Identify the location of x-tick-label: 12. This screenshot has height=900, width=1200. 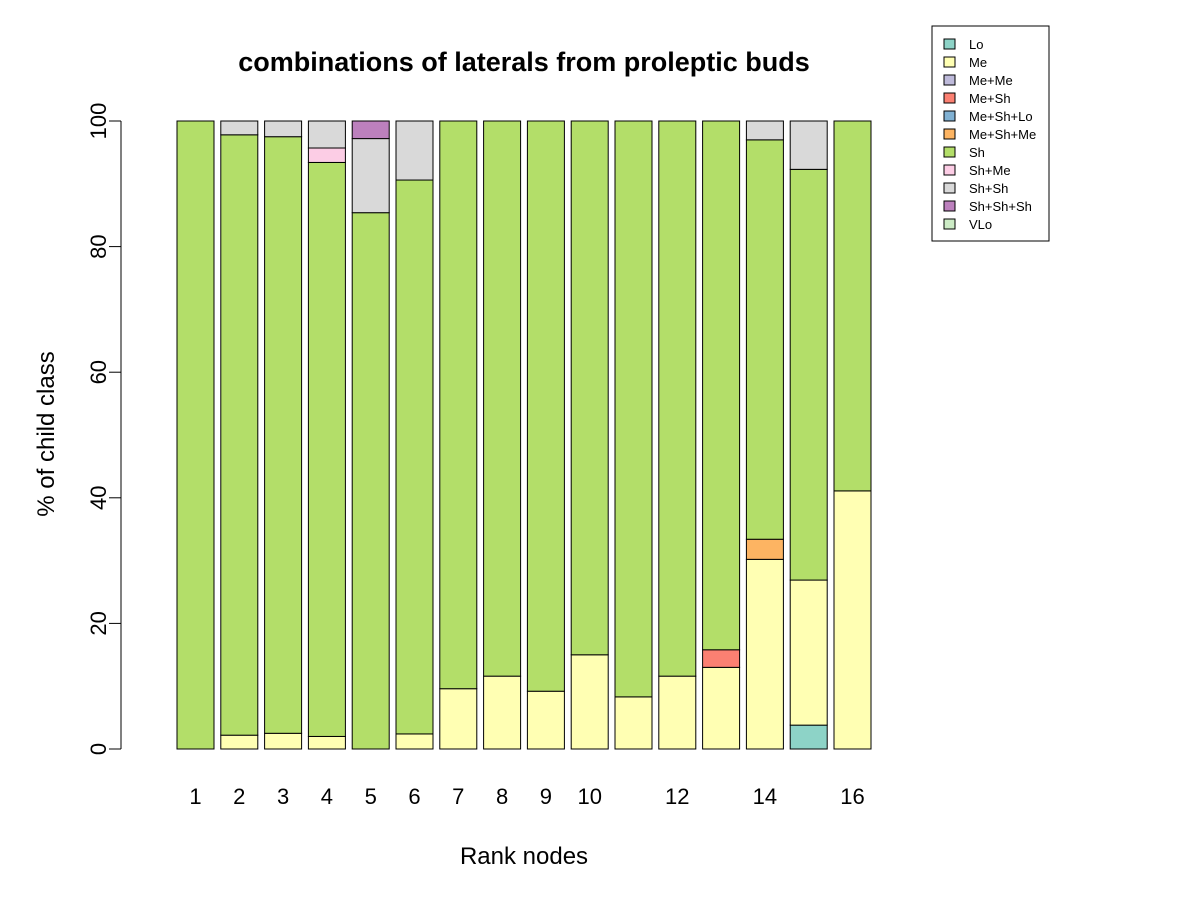
(677, 796).